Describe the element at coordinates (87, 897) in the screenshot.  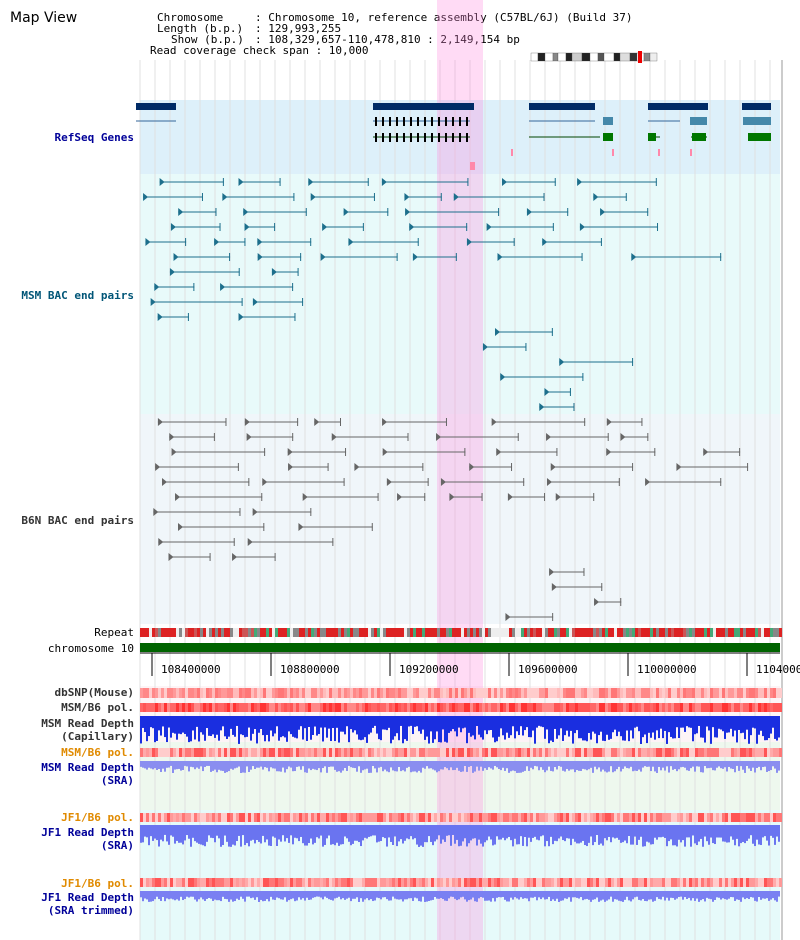
I see `track-label-jf1-depth-tr: JF1 Read Depth` at that location.